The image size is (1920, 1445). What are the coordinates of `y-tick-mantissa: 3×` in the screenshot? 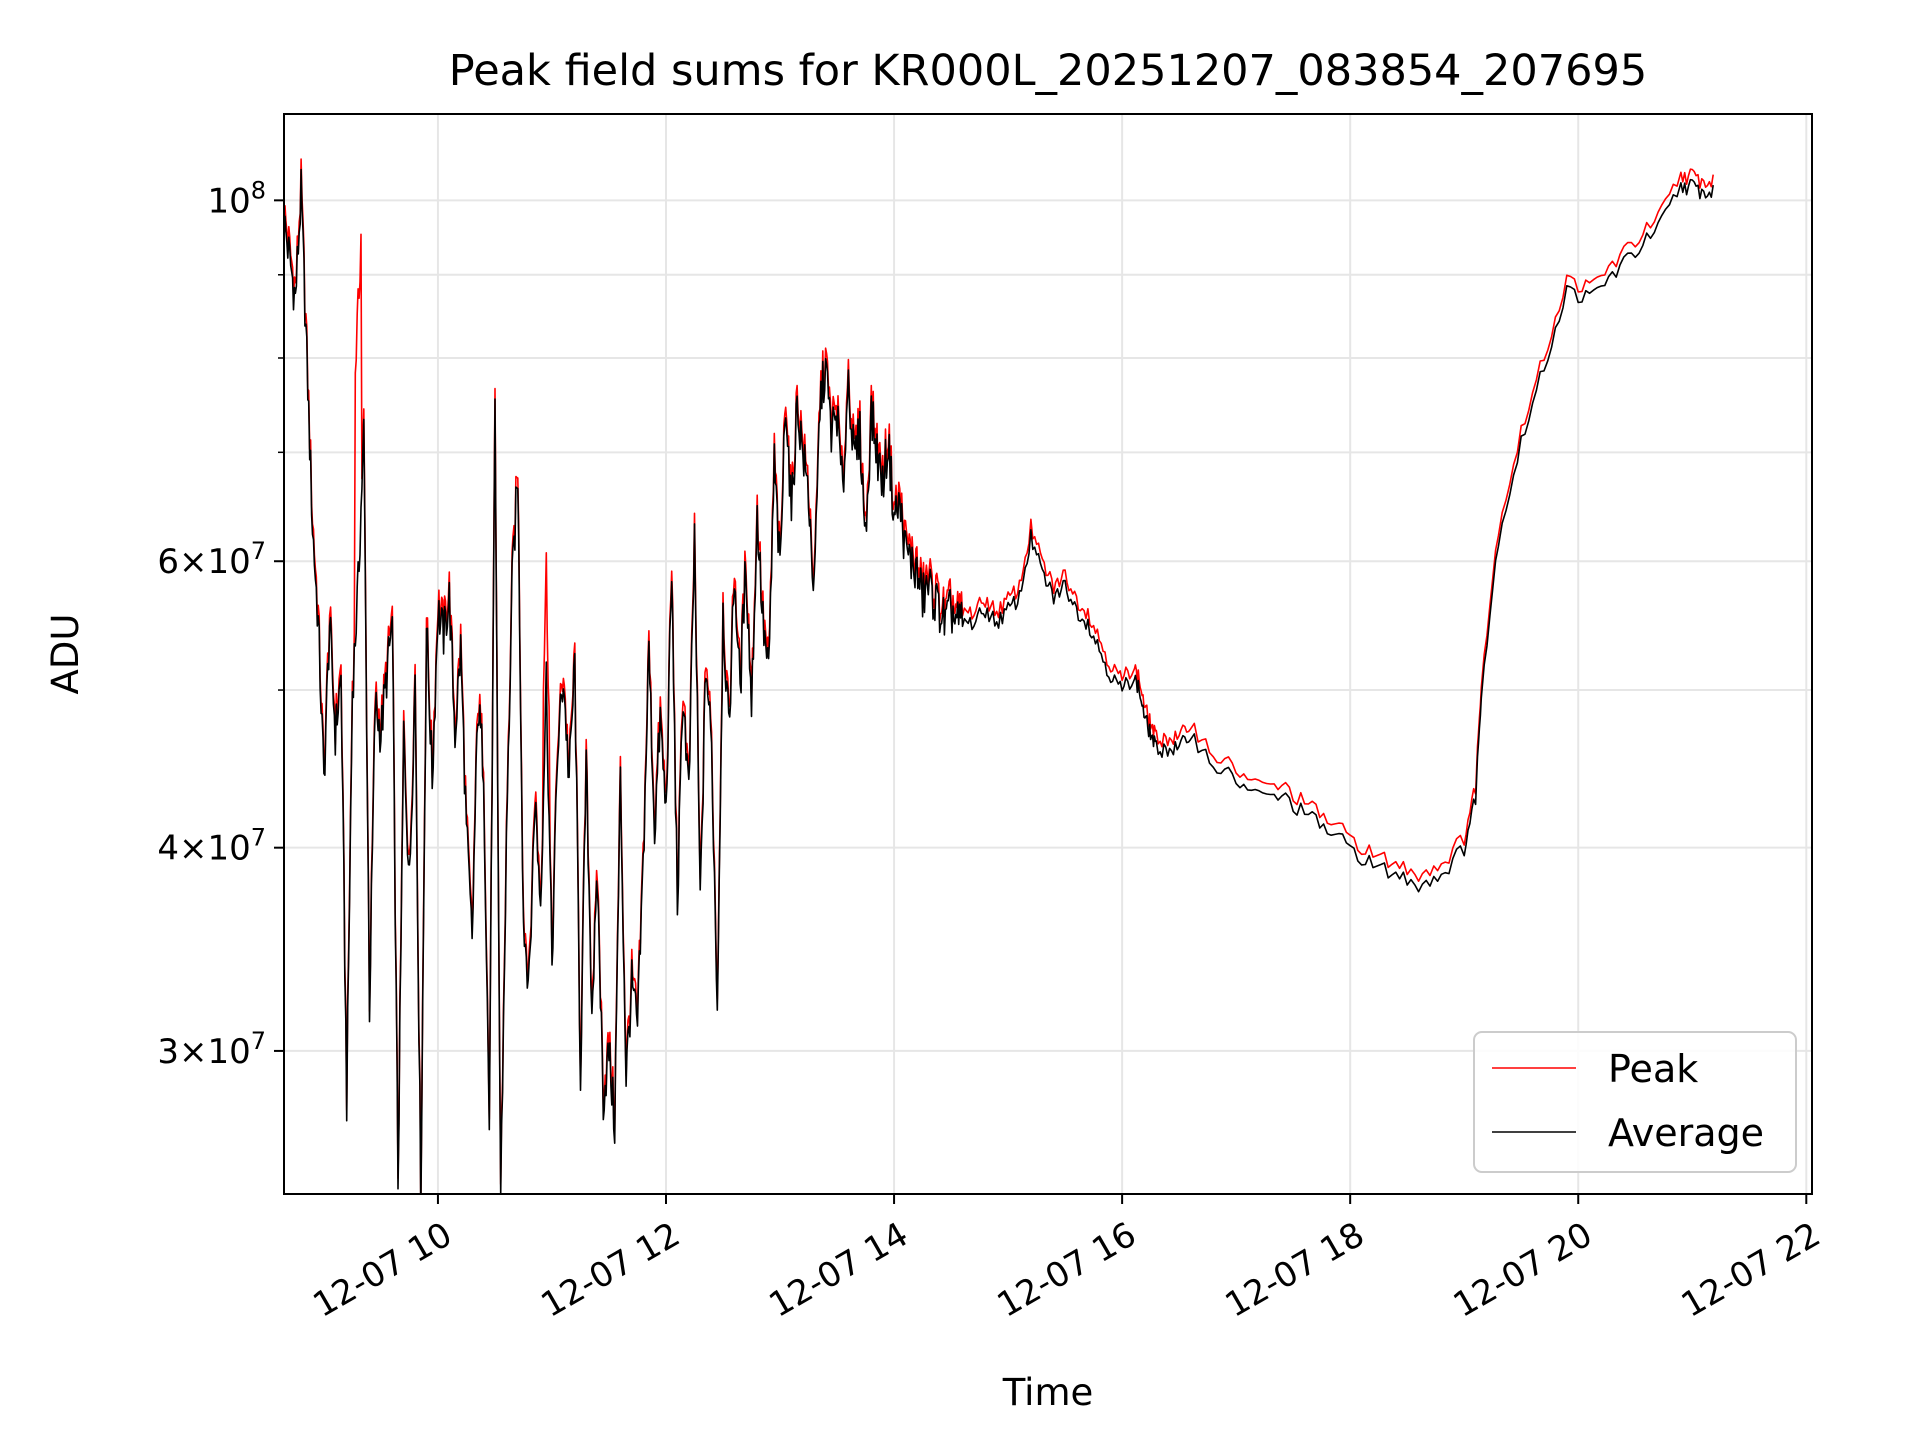 It's located at (182, 1052).